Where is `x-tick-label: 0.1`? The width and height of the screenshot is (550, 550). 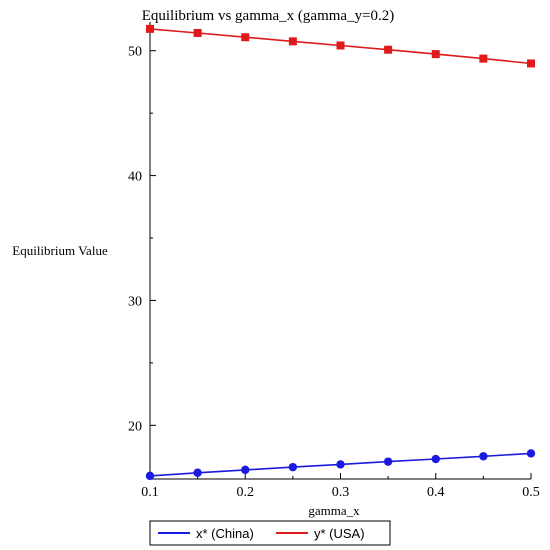
x-tick-label: 0.1 is located at coordinates (150, 492).